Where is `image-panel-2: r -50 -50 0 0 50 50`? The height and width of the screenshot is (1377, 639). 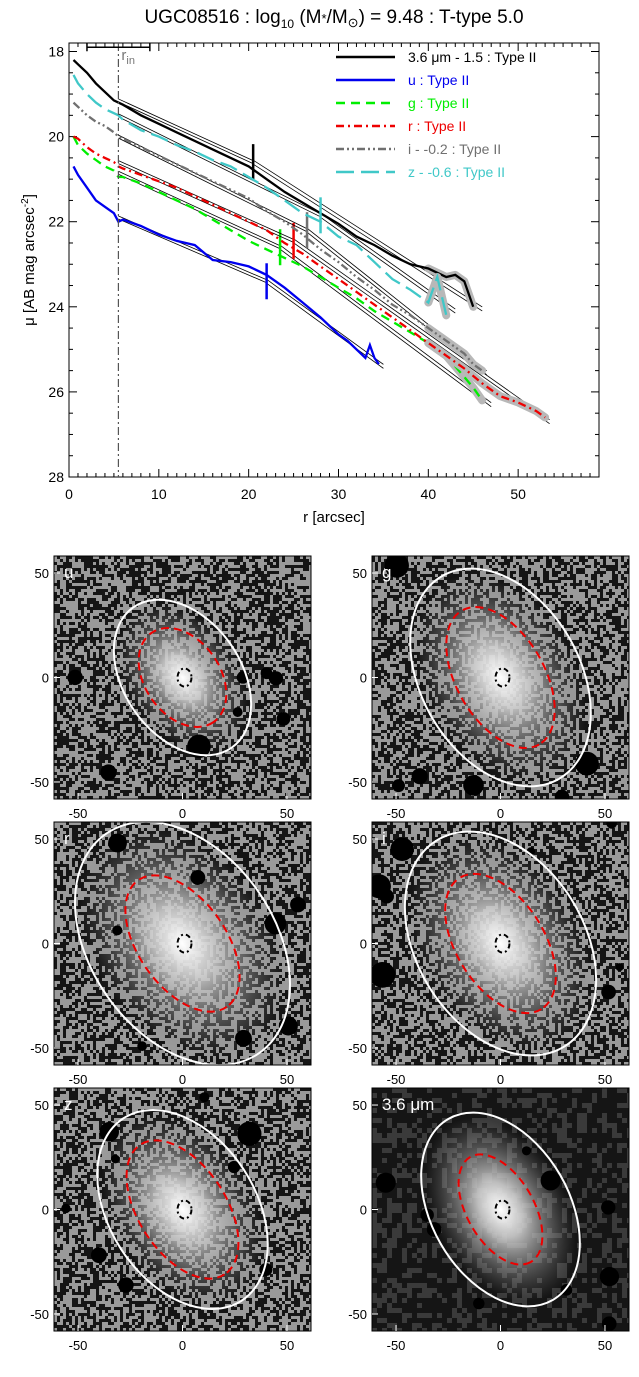
image-panel-2: r -50 -50 0 0 50 50 is located at coordinates (171, 954).